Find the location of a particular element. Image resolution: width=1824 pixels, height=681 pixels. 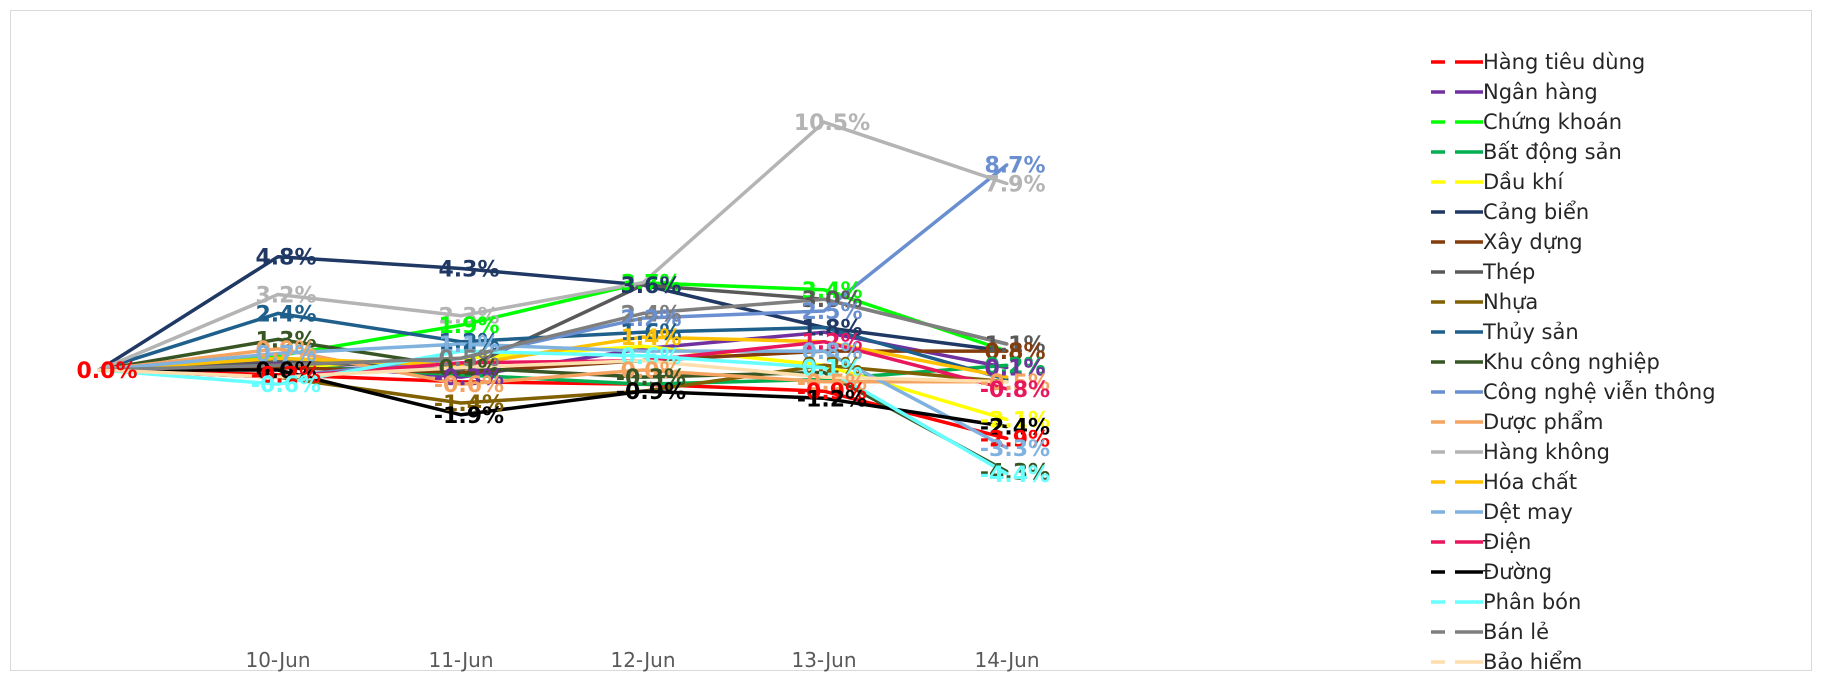

x-tick-label: 10-Jun is located at coordinates (277, 660).